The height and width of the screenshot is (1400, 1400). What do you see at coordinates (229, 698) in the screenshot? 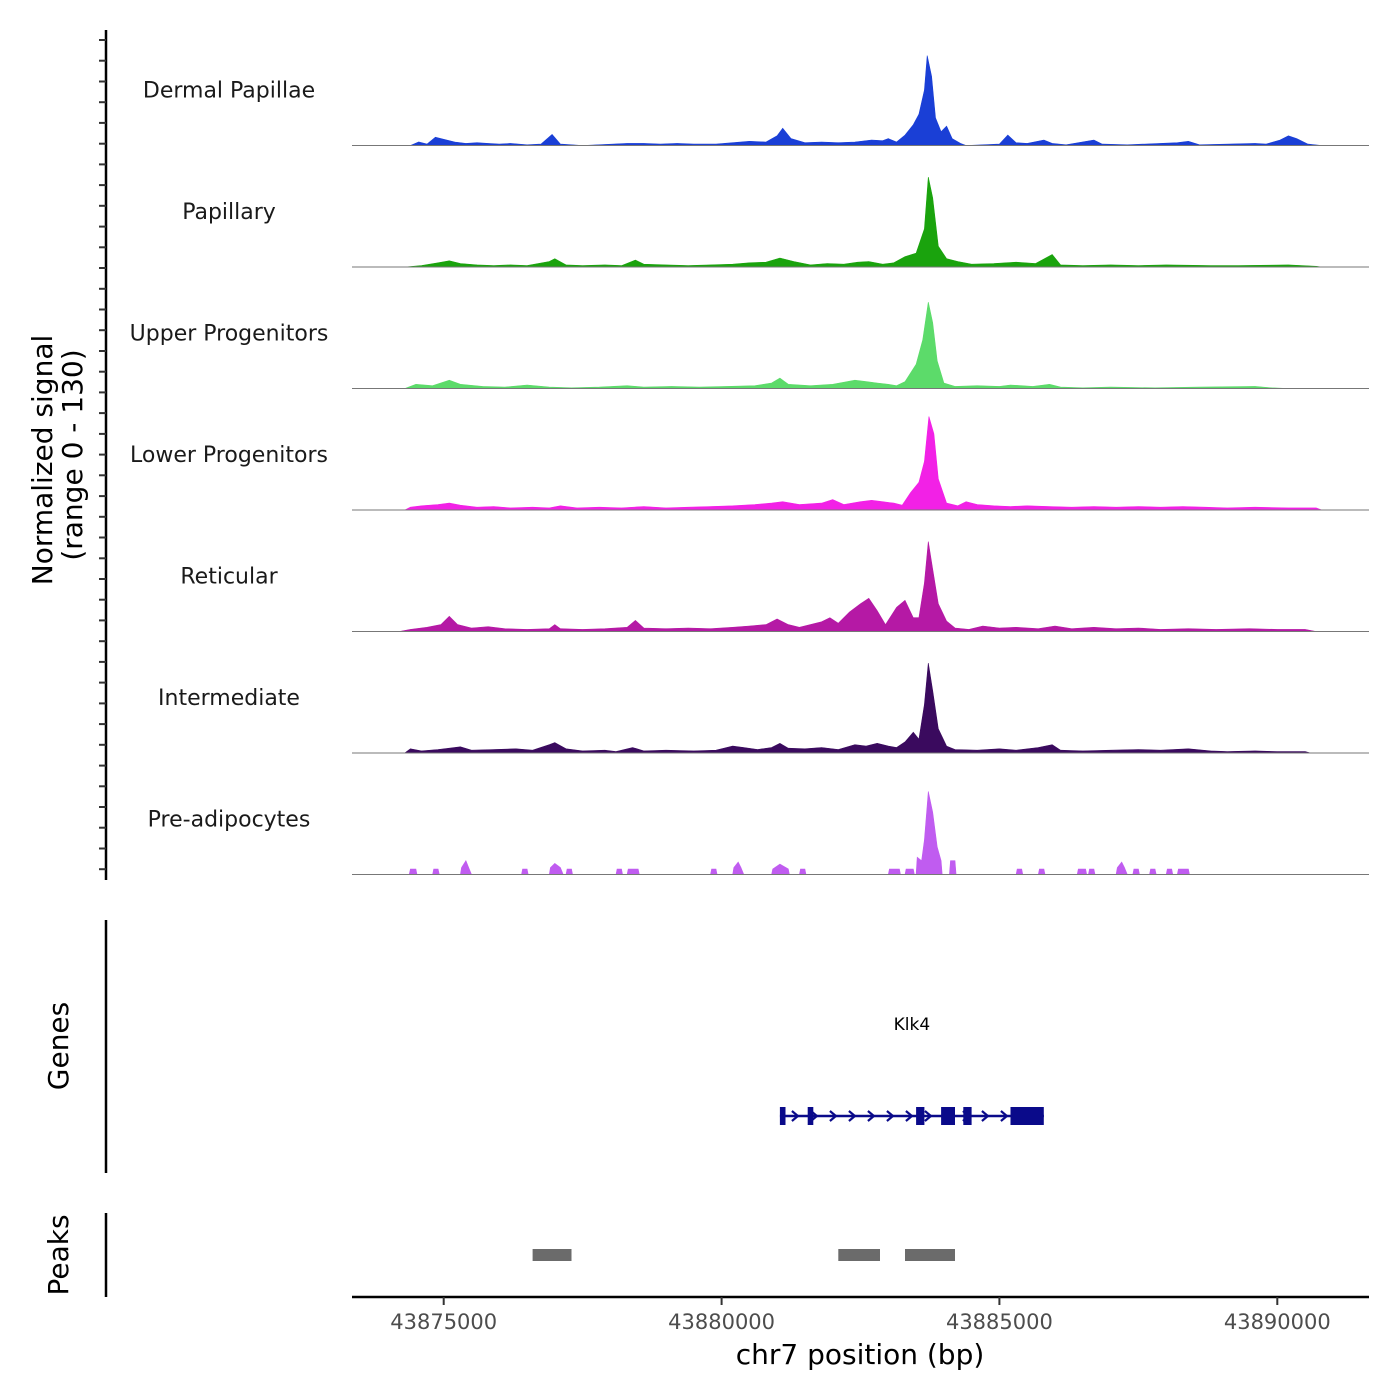
I see `track-label: Intermediate` at bounding box center [229, 698].